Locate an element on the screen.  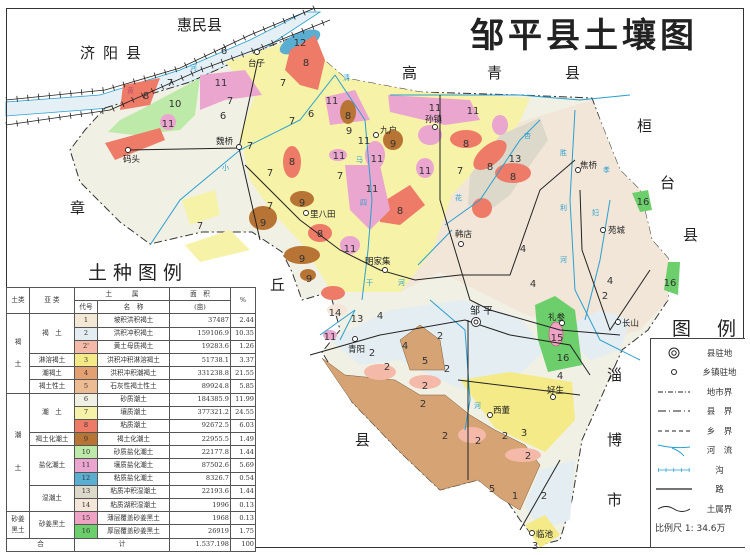
legend-row: 潮 土潮 土 6 砂质潮土 184385.9 11.99 is located at coordinates (131, 452).